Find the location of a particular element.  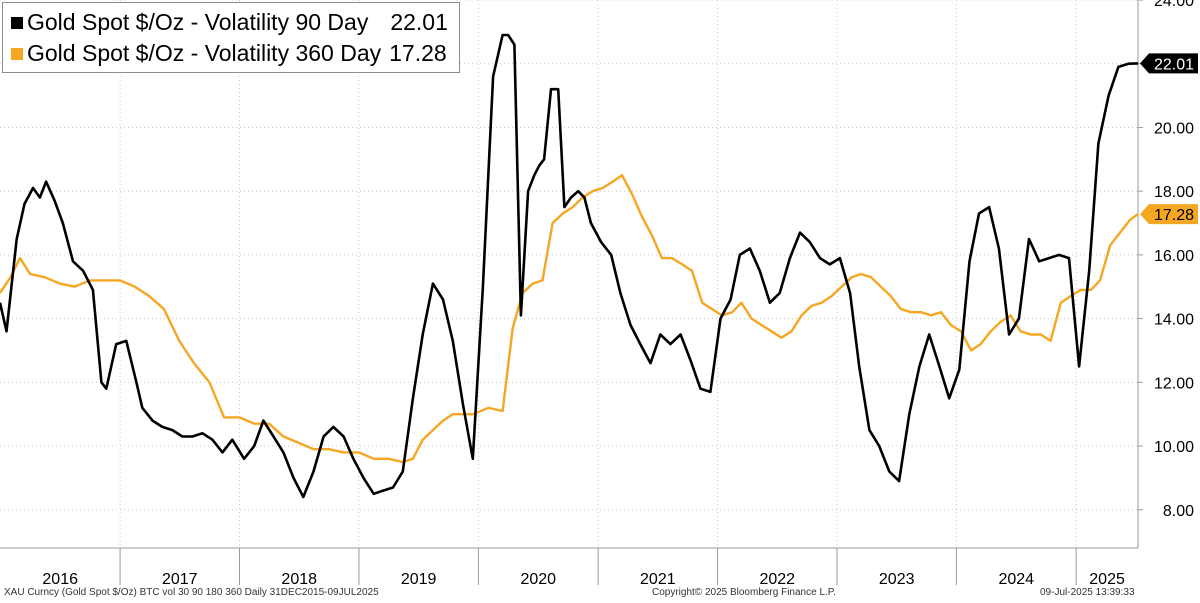

legend-swatch-90-day is located at coordinates (17, 22).